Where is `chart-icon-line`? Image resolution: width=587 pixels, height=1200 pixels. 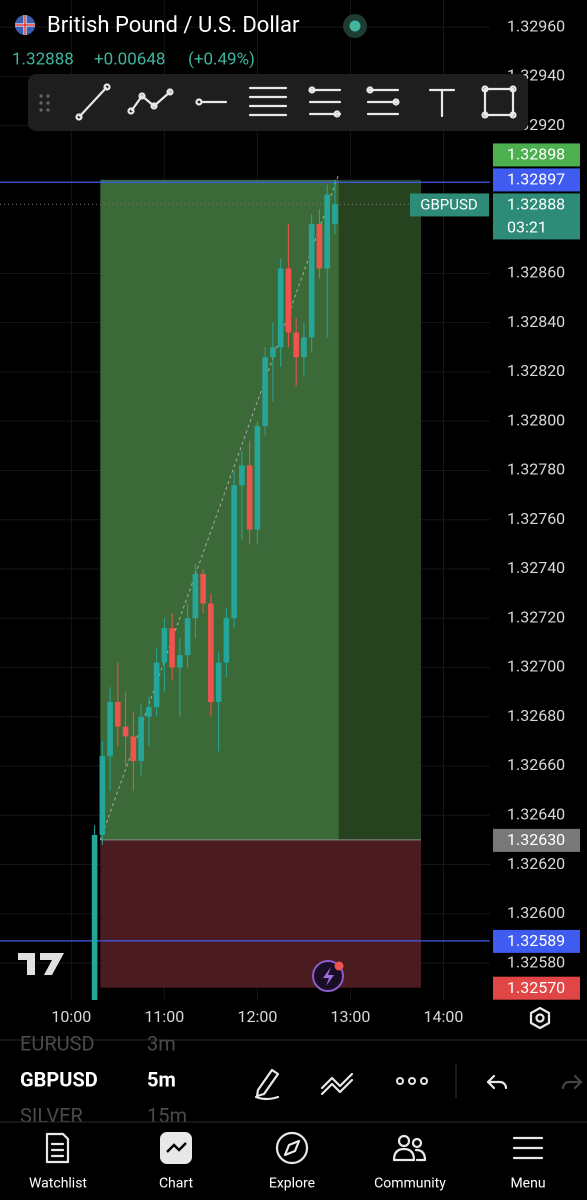 chart-icon-line is located at coordinates (176, 1147).